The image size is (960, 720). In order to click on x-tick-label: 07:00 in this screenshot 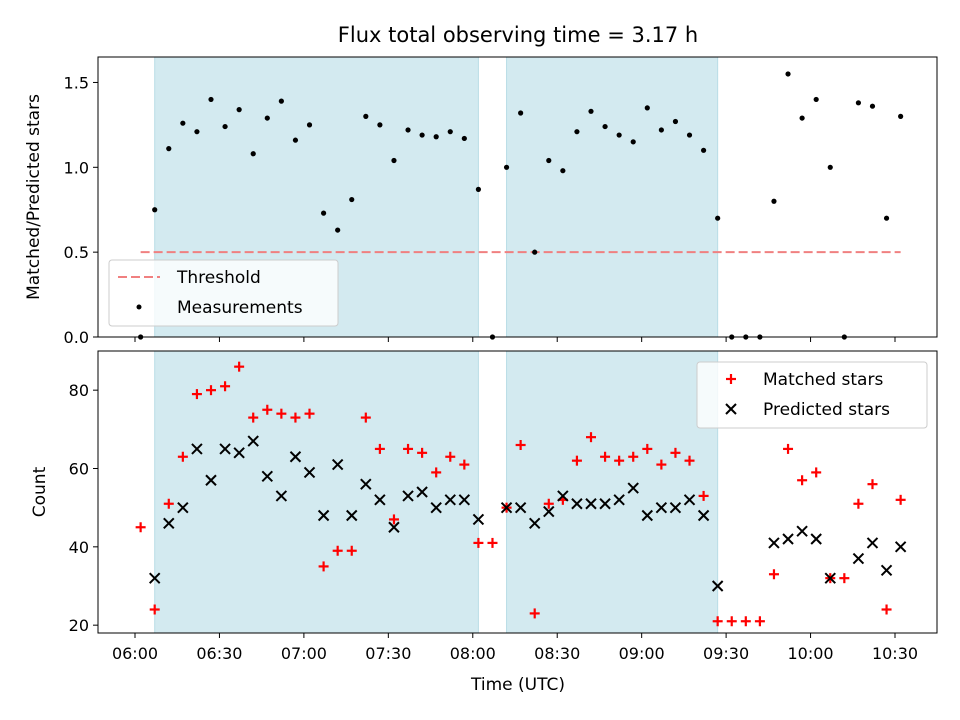, I will do `click(304, 653)`.